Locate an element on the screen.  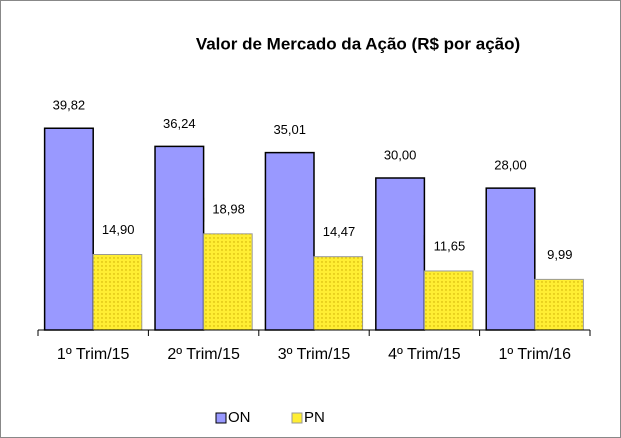
x-tick-label: 3º Trim/15 is located at coordinates (314, 354).